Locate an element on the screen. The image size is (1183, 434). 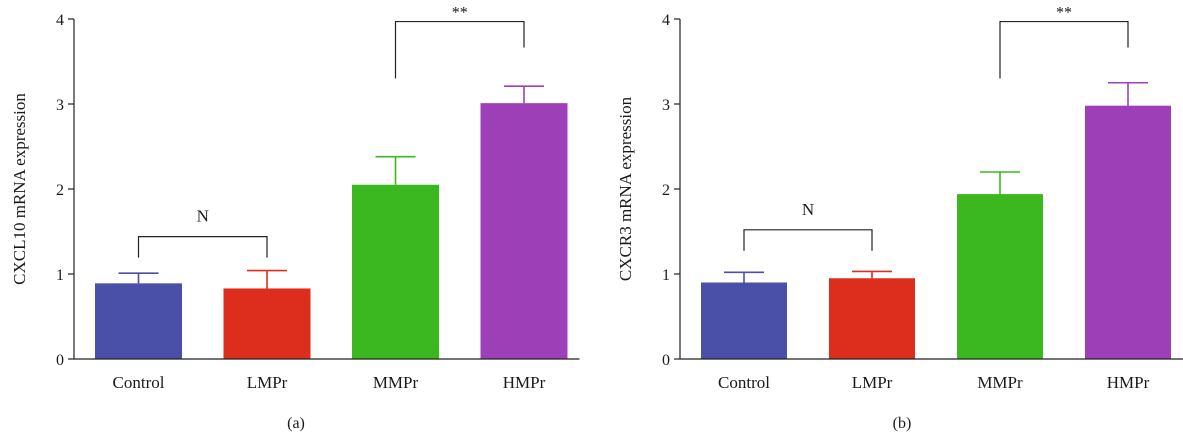
y-axis-label: CXCR3 mRNA expression is located at coordinates (625, 188).